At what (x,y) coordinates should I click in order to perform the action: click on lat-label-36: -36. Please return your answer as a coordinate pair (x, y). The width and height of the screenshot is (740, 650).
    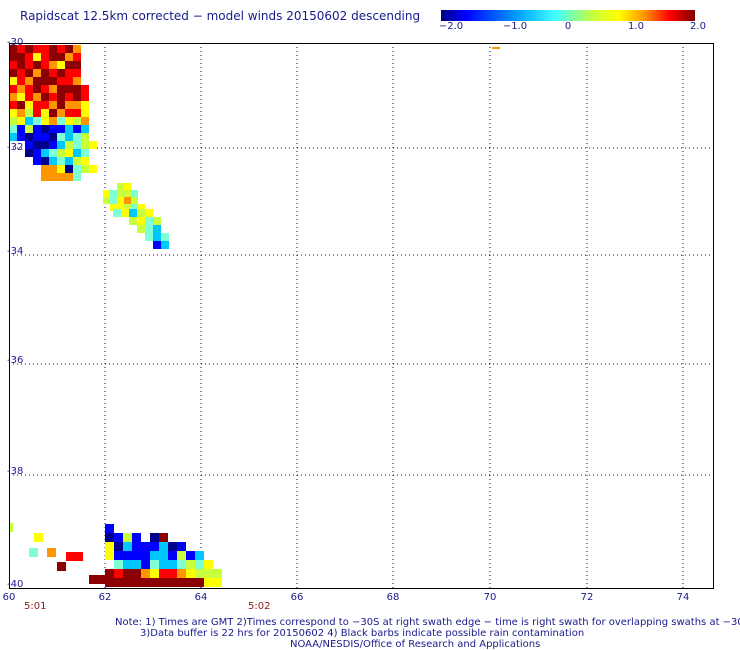
    Looking at the image, I should click on (15, 360).